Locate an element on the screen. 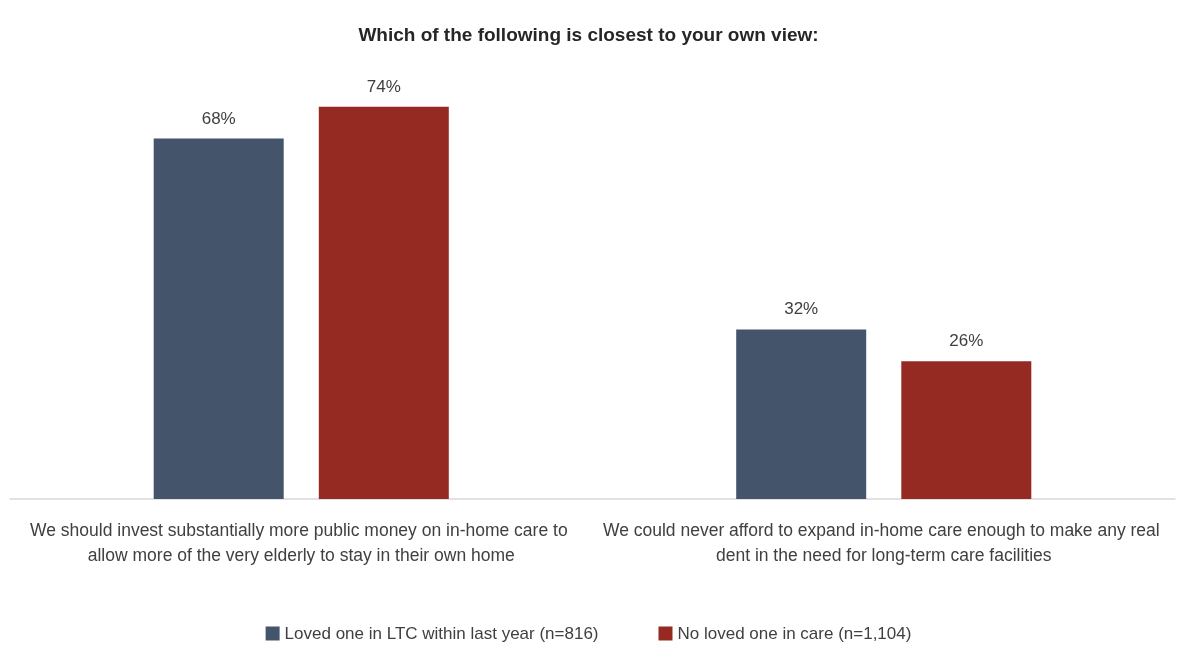 The image size is (1177, 651). legend-label: No loved one in care (n=1,104) is located at coordinates (794, 633).